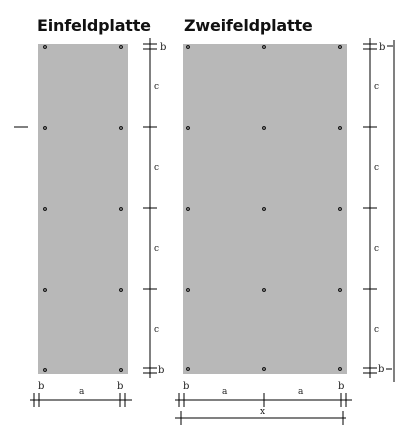 The image size is (398, 432). I want to click on horizontal-dimension-double, so click(263, 409).